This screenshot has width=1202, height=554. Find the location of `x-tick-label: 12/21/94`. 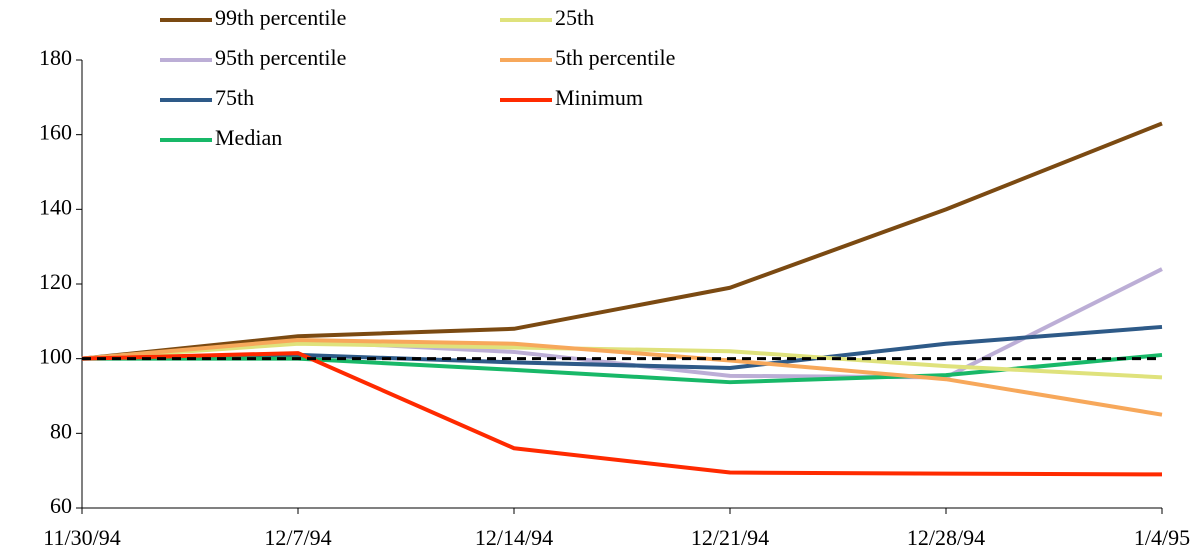

x-tick-label: 12/21/94 is located at coordinates (730, 537).